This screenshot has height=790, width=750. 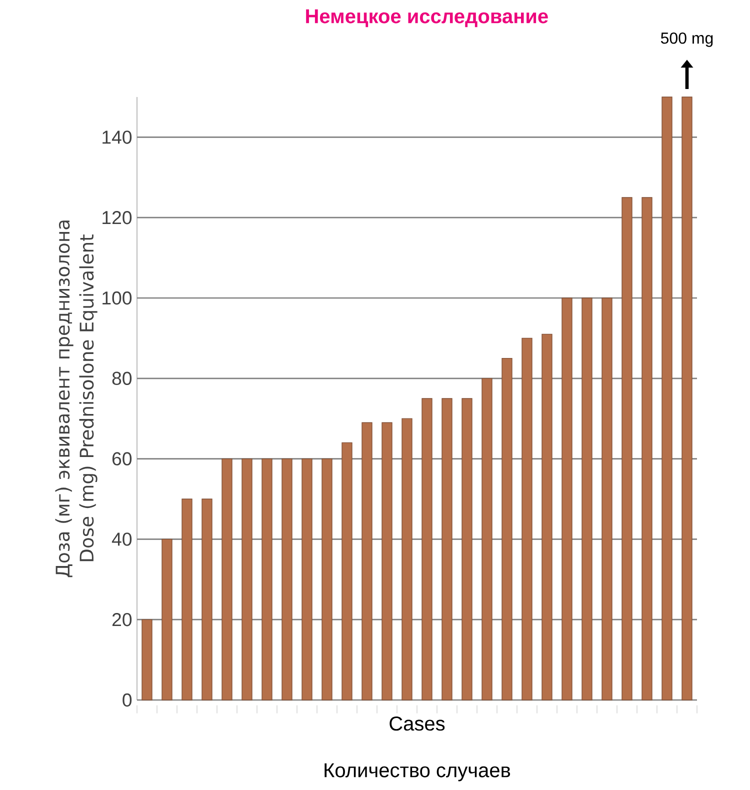 What do you see at coordinates (122, 459) in the screenshot?
I see `y-tick-label: 60` at bounding box center [122, 459].